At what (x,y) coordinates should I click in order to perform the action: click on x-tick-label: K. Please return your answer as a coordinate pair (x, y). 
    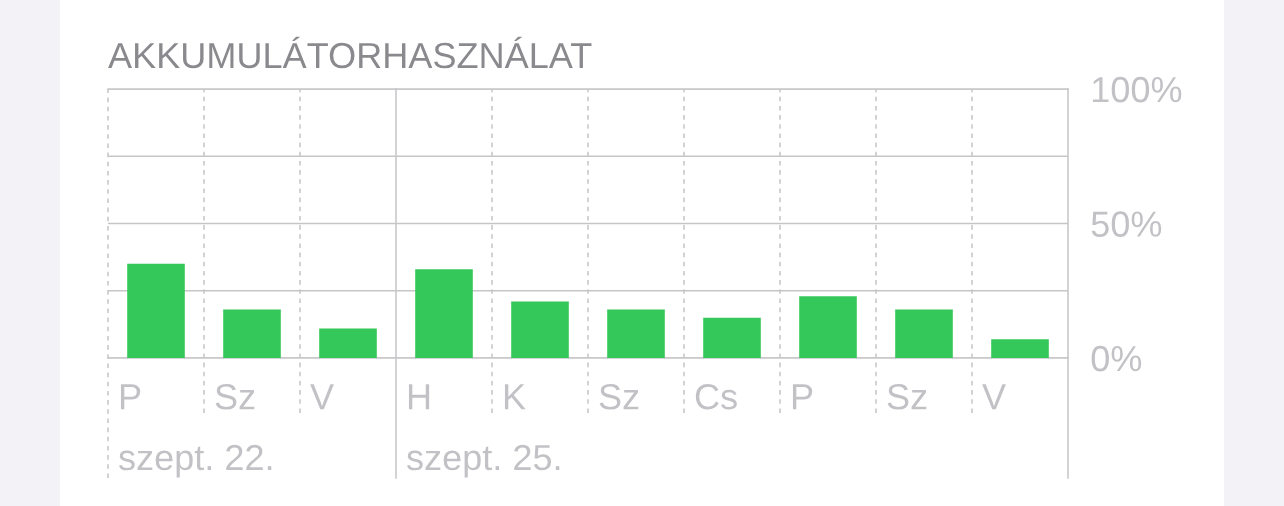
    Looking at the image, I should click on (515, 397).